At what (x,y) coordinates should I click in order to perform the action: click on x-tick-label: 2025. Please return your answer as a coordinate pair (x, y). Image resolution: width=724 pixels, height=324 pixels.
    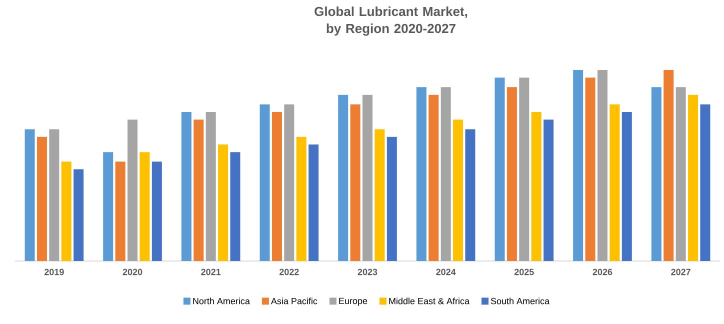
    Looking at the image, I should click on (524, 272).